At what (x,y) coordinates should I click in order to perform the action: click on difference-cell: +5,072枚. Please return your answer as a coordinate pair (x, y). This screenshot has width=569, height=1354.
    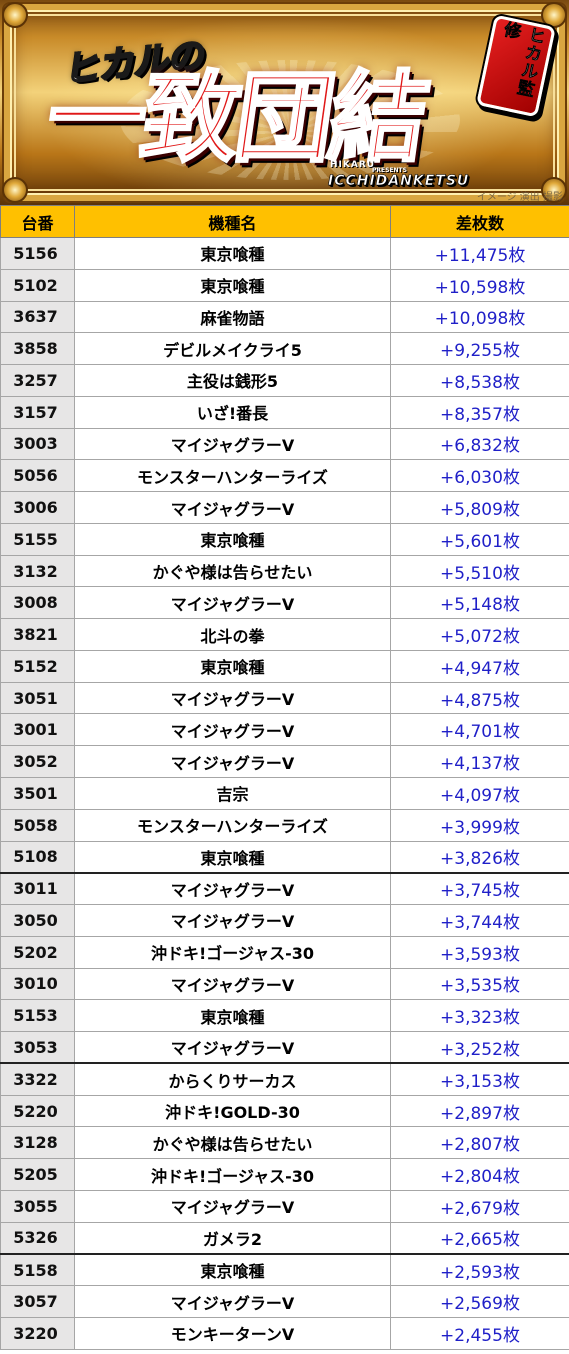
    Looking at the image, I should click on (479, 634).